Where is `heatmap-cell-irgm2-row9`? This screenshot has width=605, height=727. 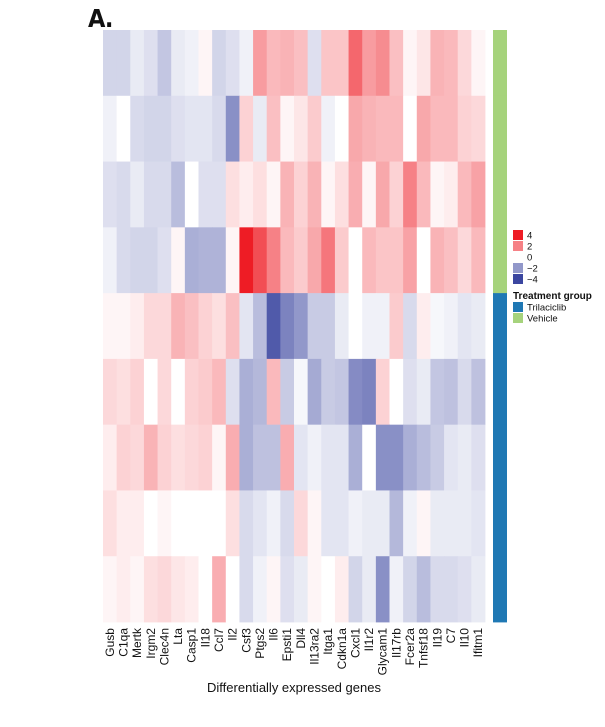
heatmap-cell-irgm2-row9 is located at coordinates (150, 589).